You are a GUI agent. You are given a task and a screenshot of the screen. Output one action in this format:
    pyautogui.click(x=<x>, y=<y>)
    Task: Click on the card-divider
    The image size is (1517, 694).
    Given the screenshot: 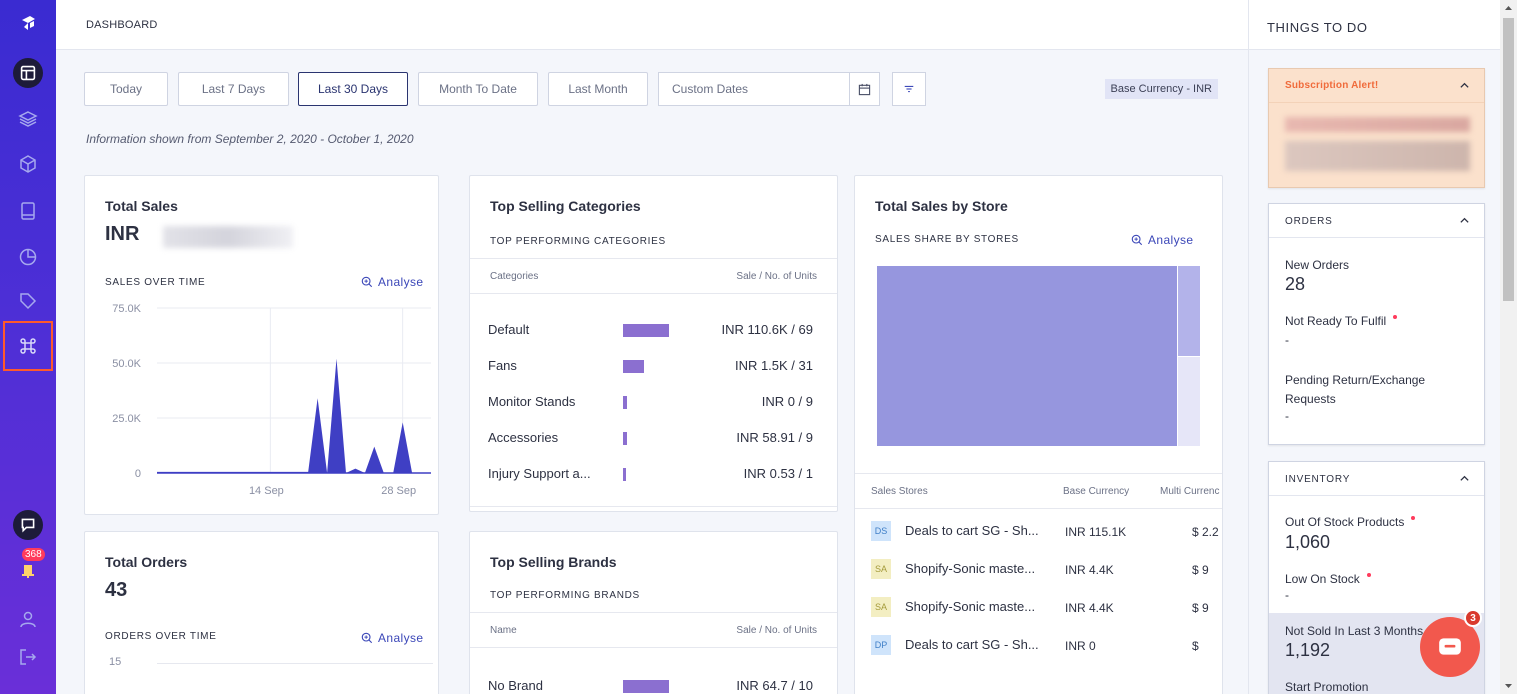 What is the action you would take?
    pyautogui.click(x=653, y=506)
    